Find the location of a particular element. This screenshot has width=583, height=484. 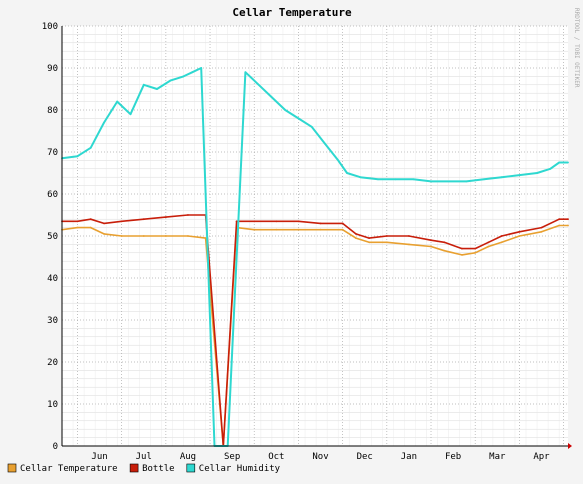

y-tick-label: 40 is located at coordinates (52, 279).